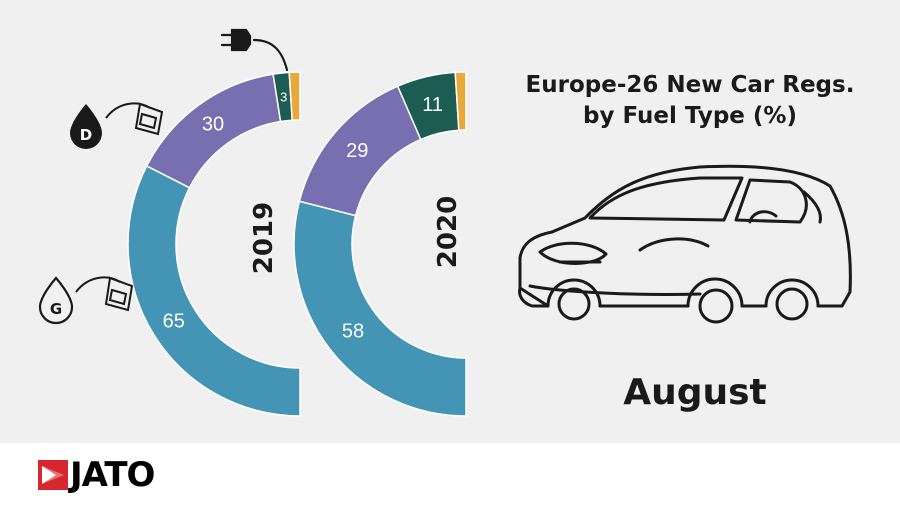  Describe the element at coordinates (432, 105) in the screenshot. I see `data-label-2020-2: 11` at that location.